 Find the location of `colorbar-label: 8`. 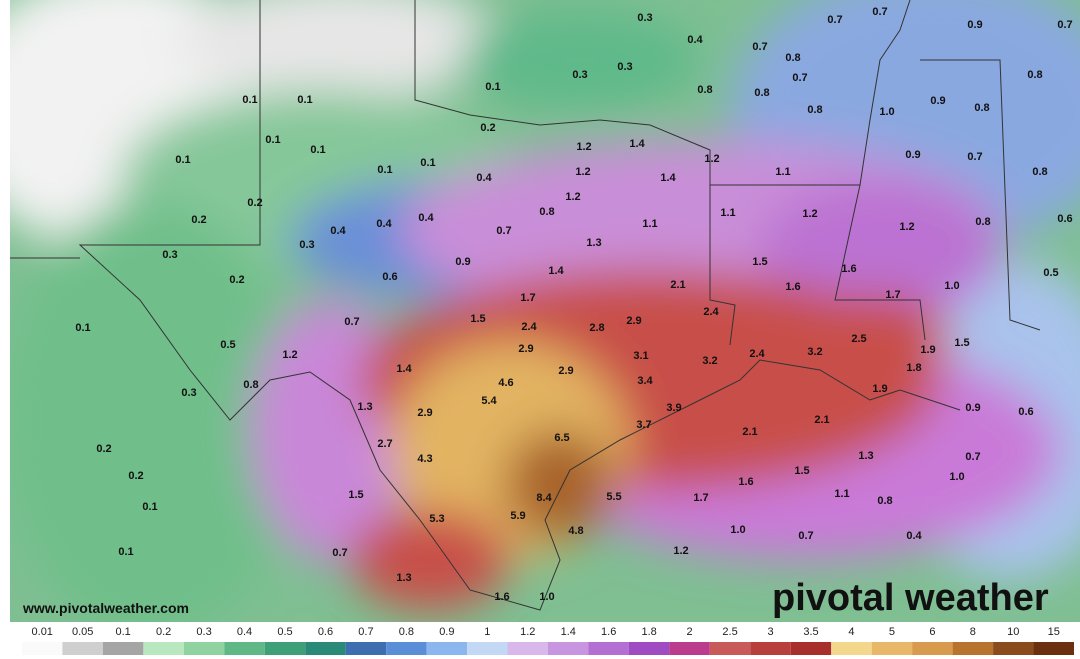

colorbar-label: 8 is located at coordinates (973, 632).